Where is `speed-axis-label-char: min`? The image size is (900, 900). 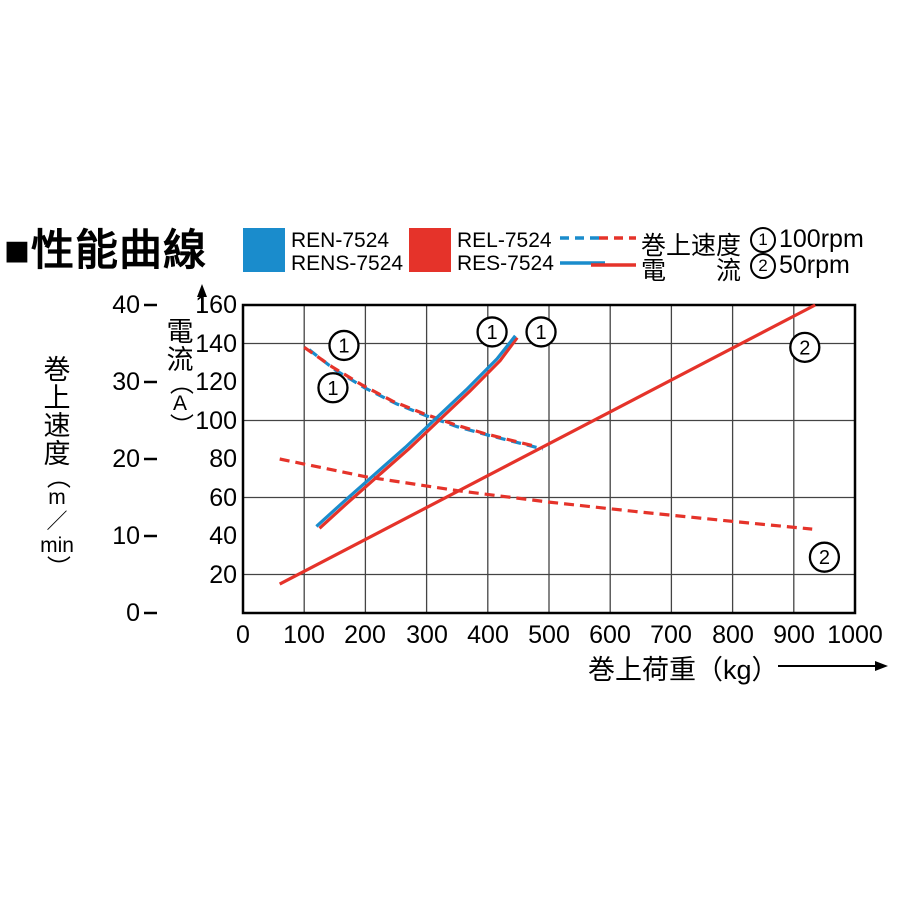
speed-axis-label-char: min is located at coordinates (57, 545).